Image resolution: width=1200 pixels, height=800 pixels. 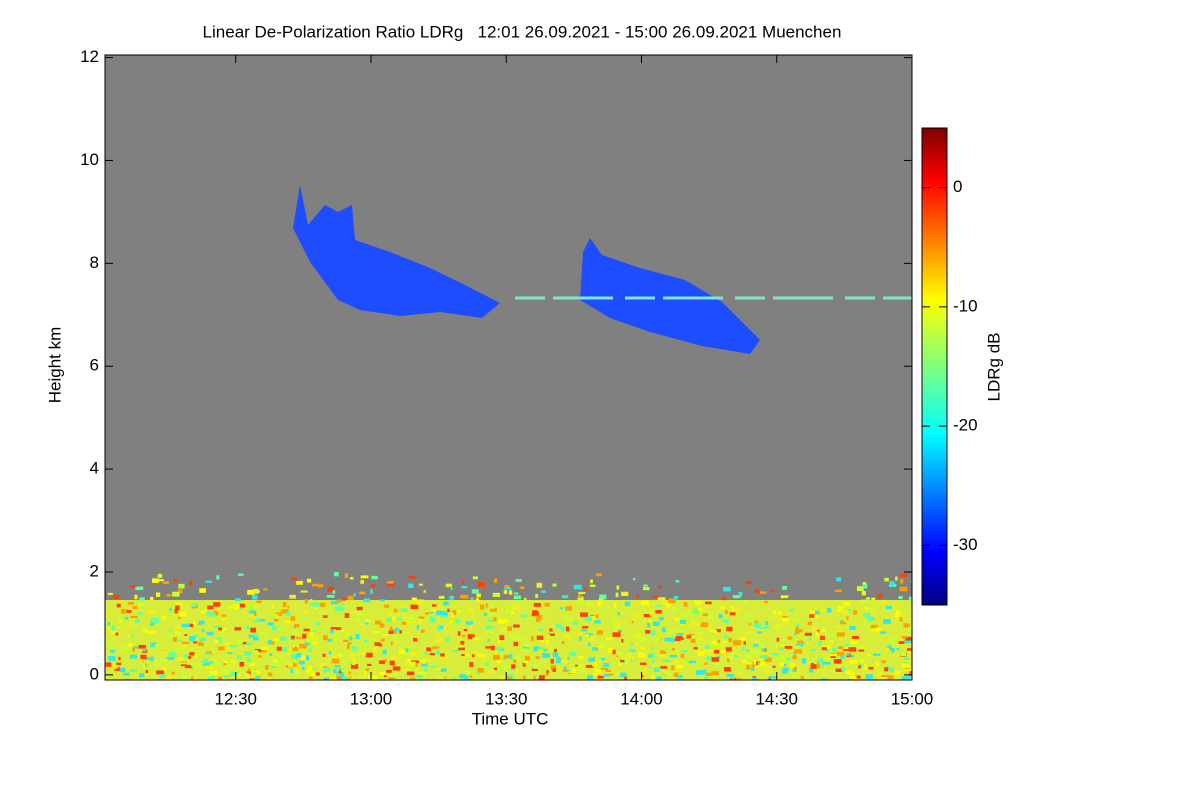 I want to click on cirrus-cloud, so click(x=396, y=251).